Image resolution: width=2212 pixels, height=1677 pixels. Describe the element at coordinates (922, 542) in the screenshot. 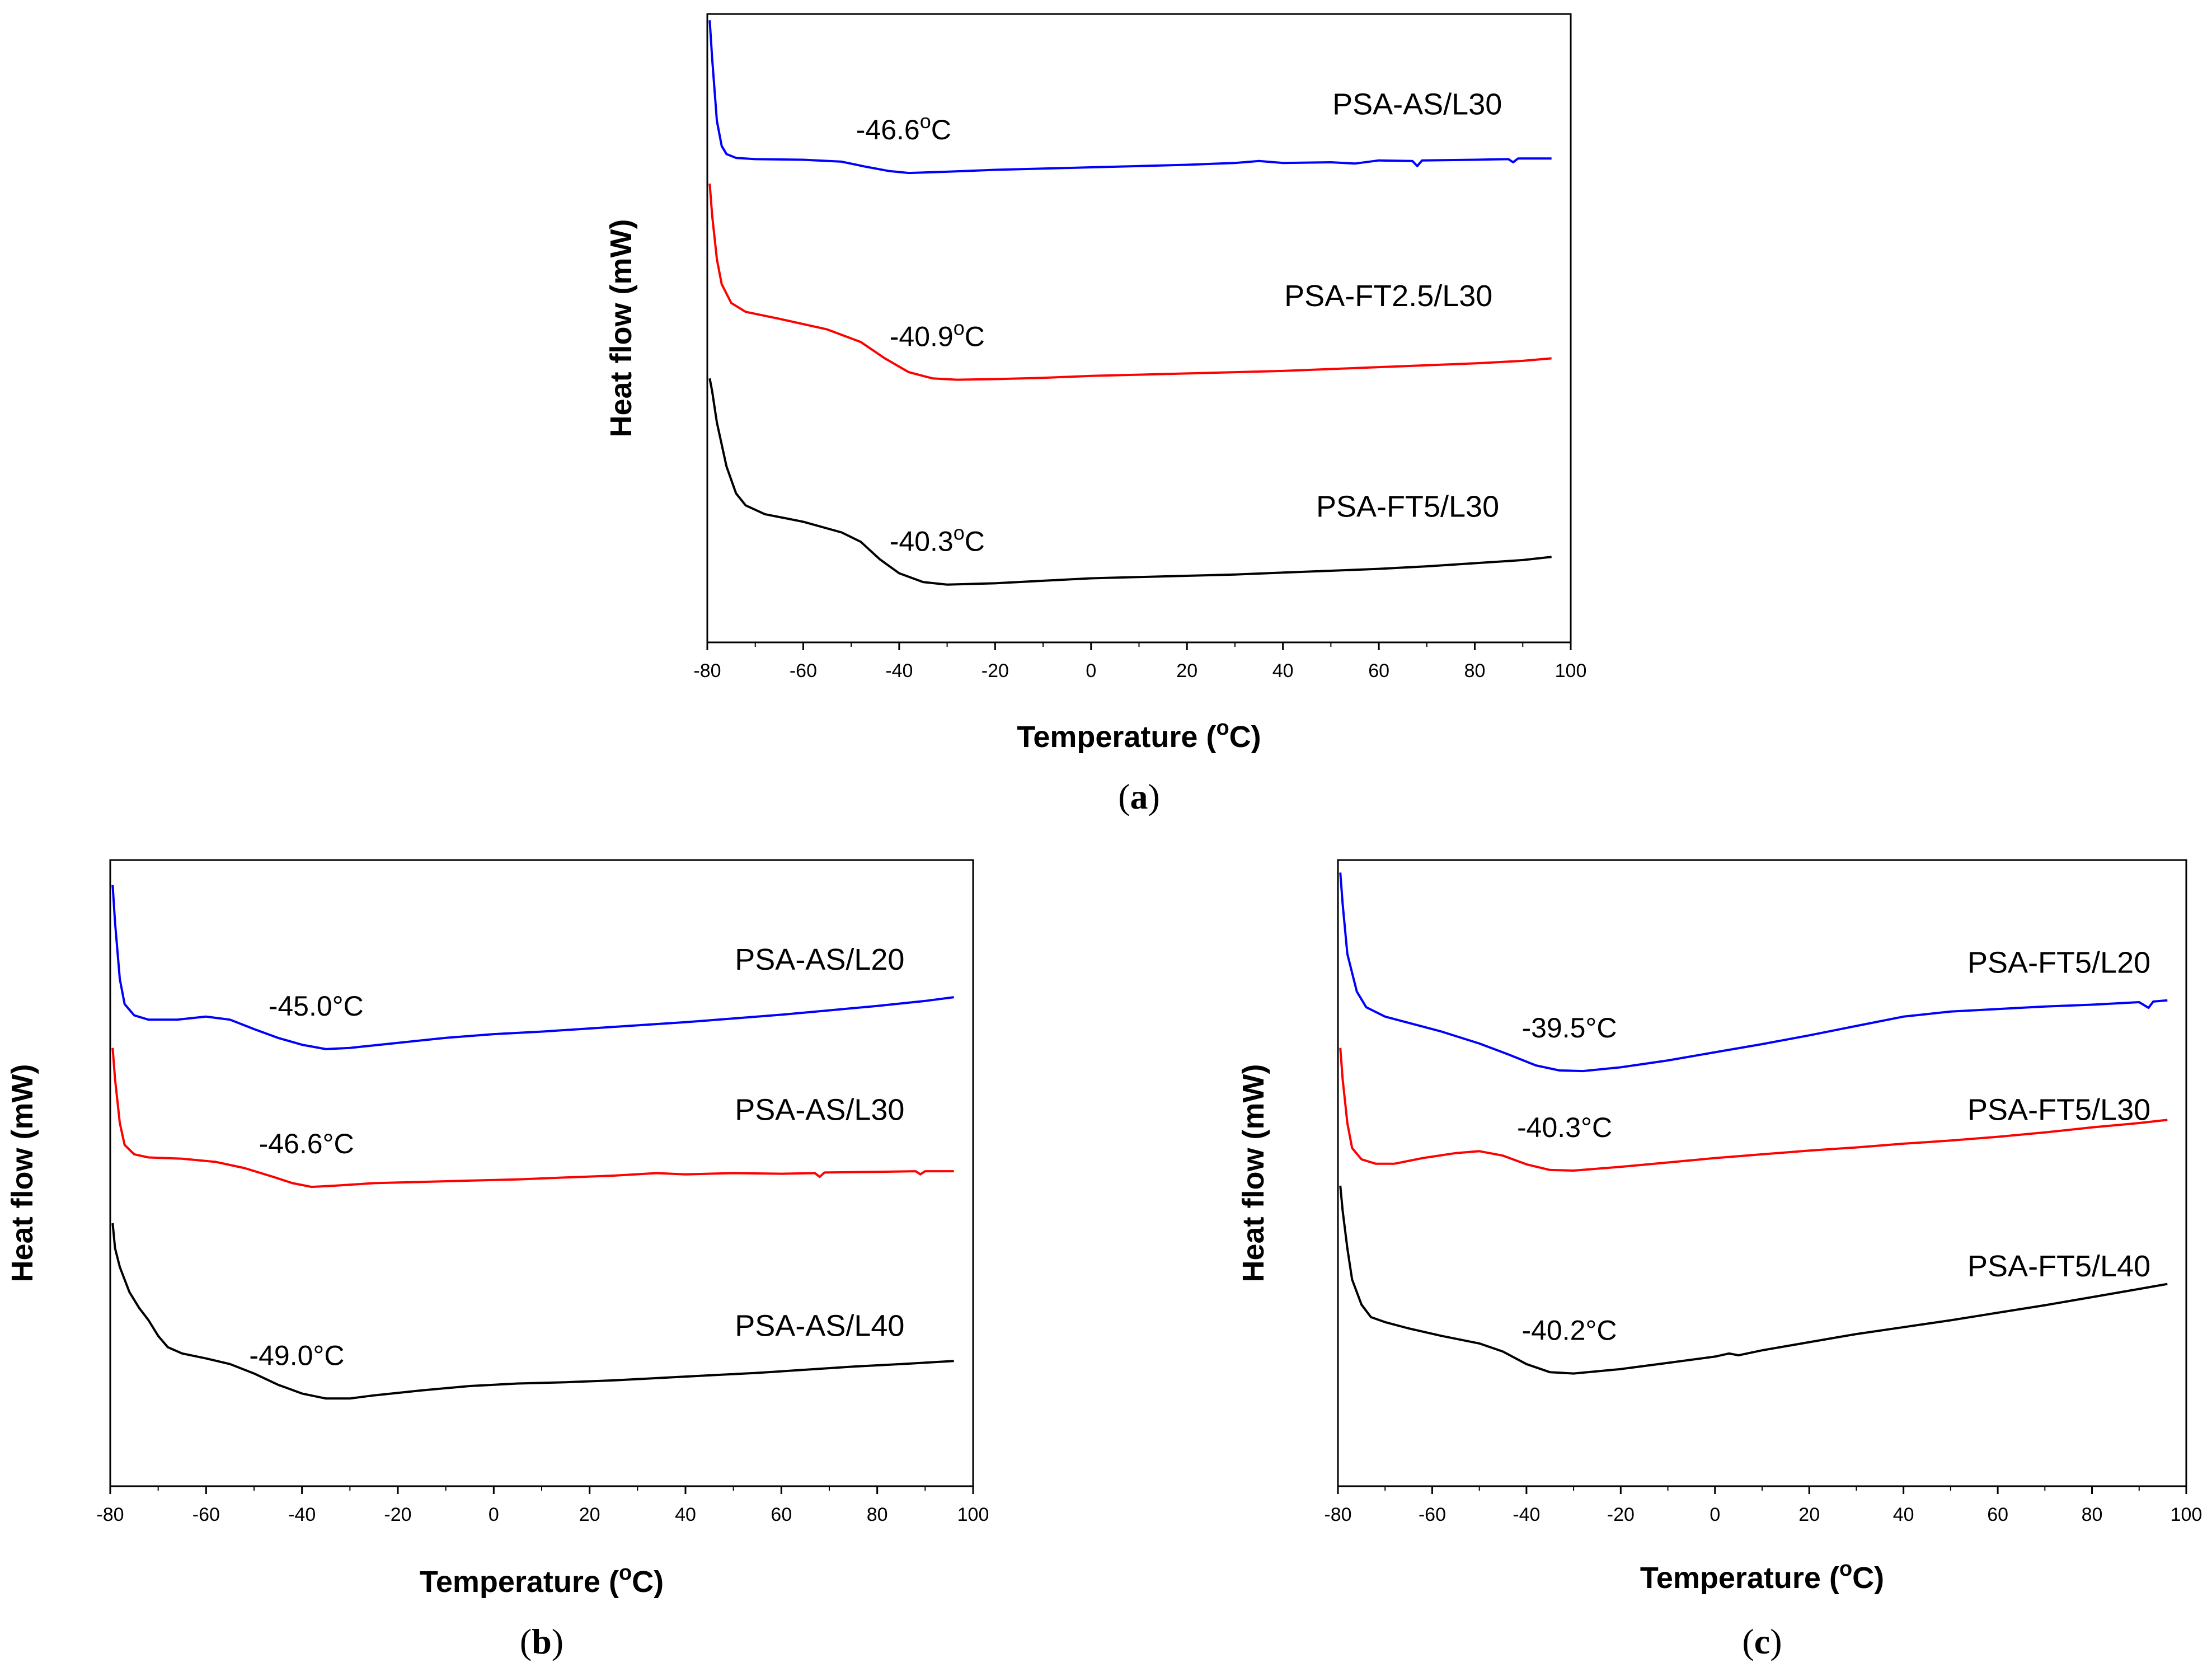

I see `tg-annotation-value: -40.3` at that location.